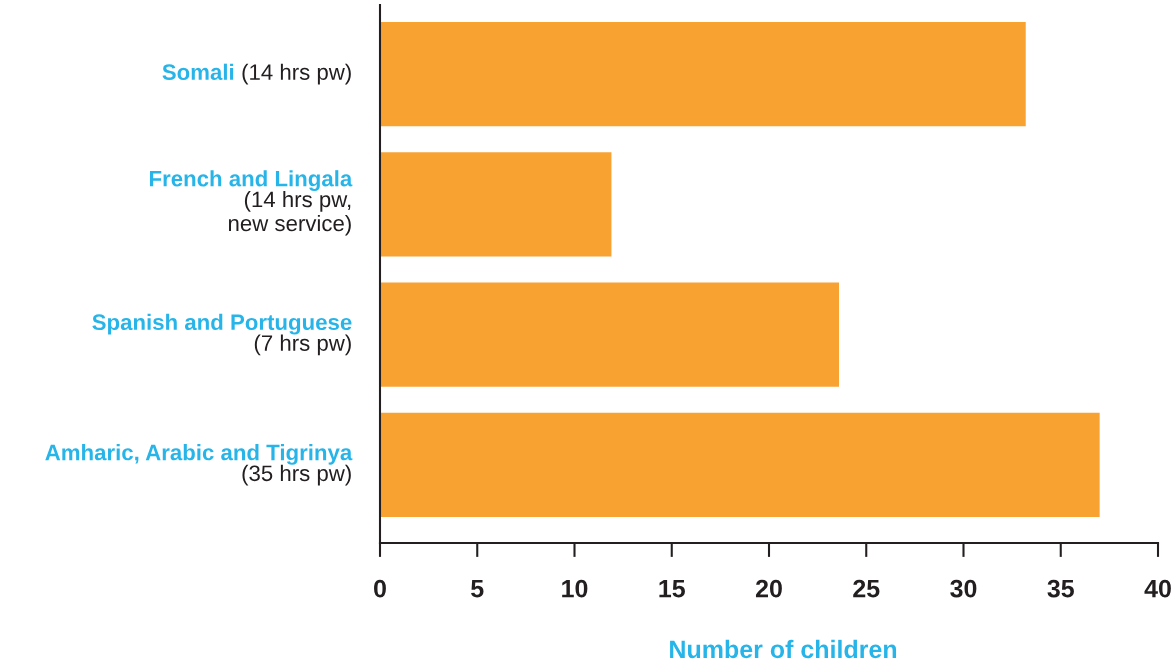  Describe the element at coordinates (477, 589) in the screenshot. I see `x-tick-label: 5` at that location.